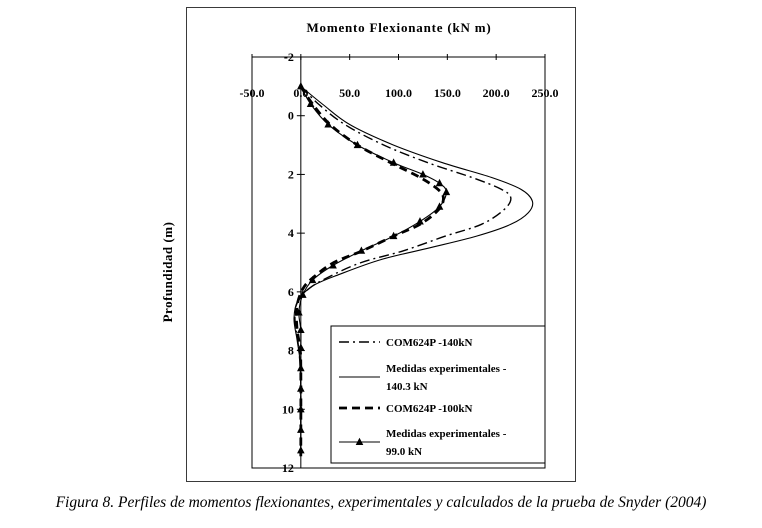 The image size is (762, 528). I want to click on x-tick-label: 50.0, so click(349, 93).